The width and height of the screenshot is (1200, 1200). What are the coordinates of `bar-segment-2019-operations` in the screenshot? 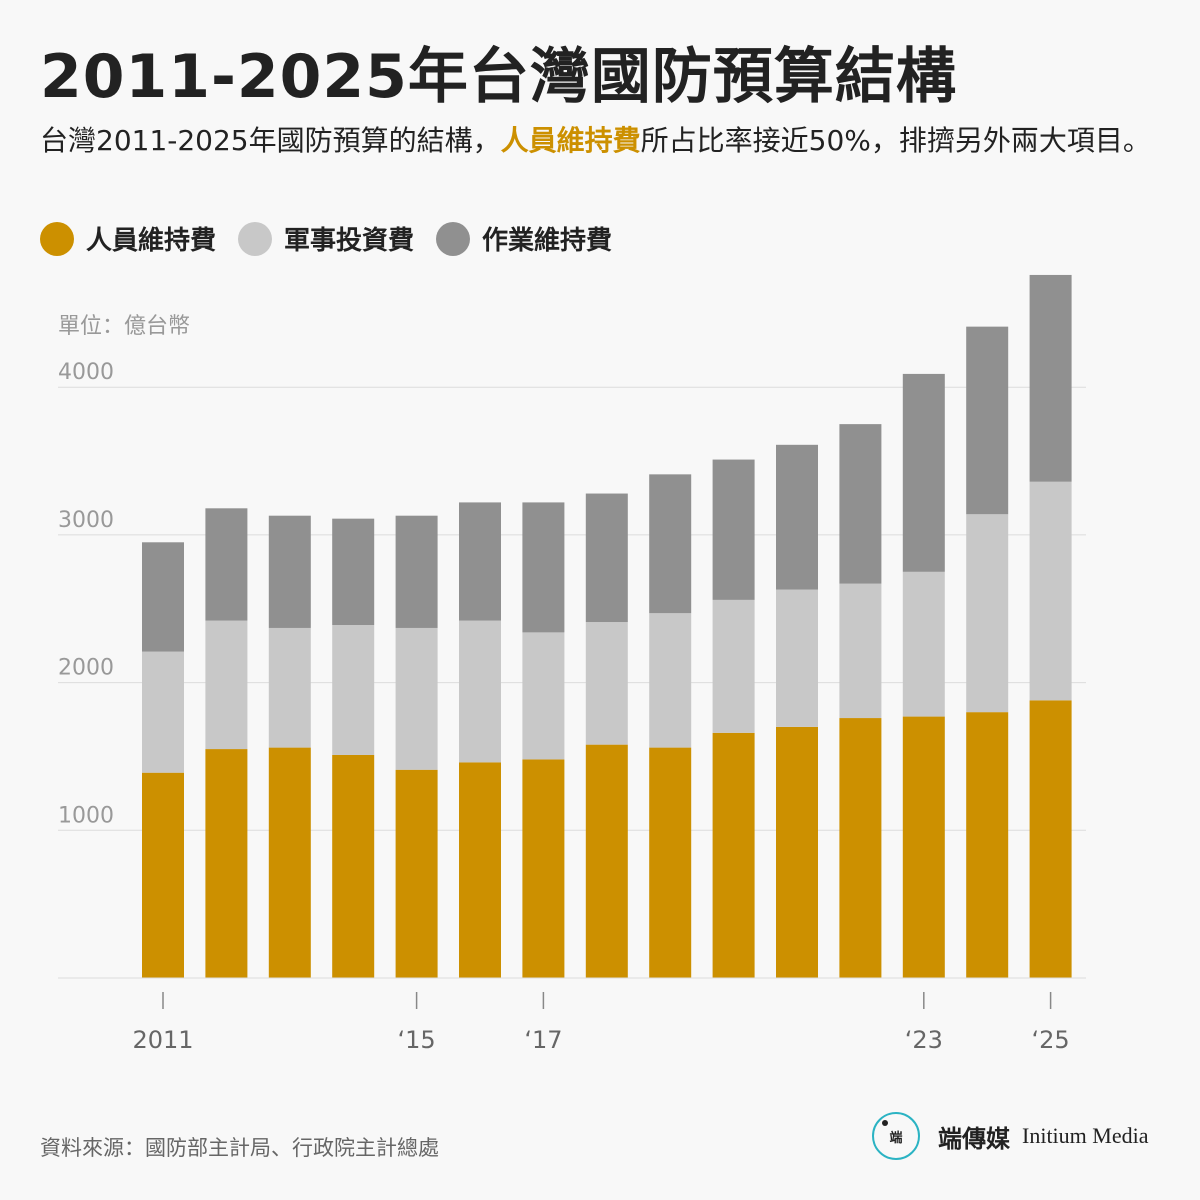 It's located at (670, 544).